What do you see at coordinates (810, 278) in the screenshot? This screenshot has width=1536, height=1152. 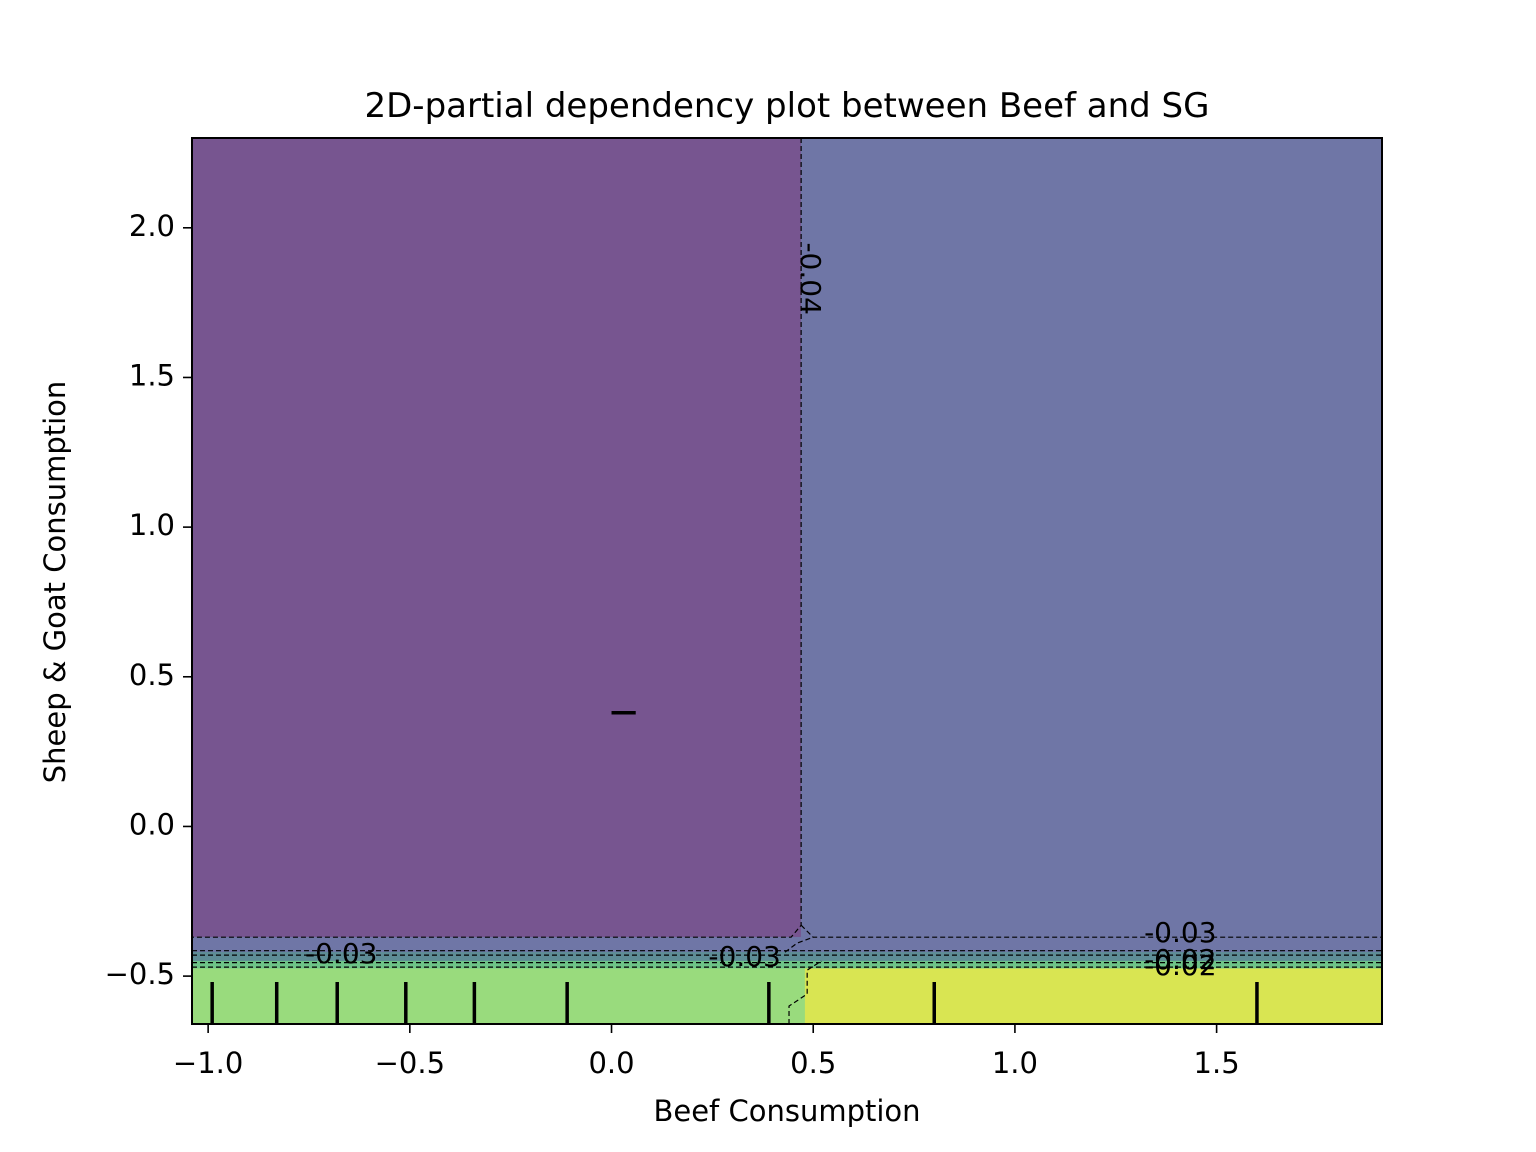 I see `contour-label-0: -0.04` at bounding box center [810, 278].